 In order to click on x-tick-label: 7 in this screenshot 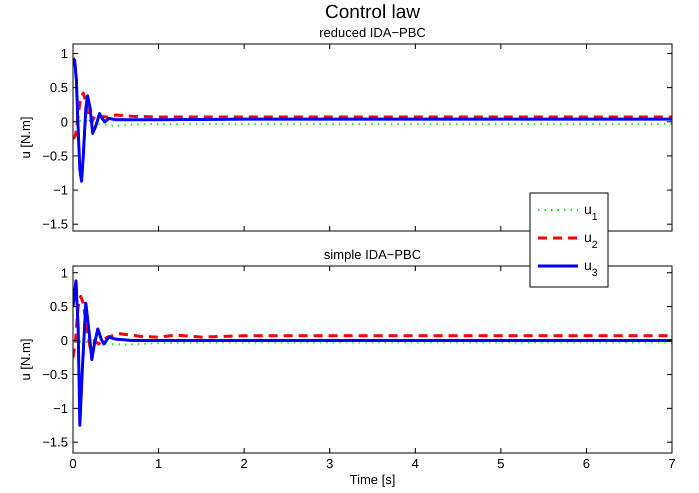, I will do `click(672, 463)`.